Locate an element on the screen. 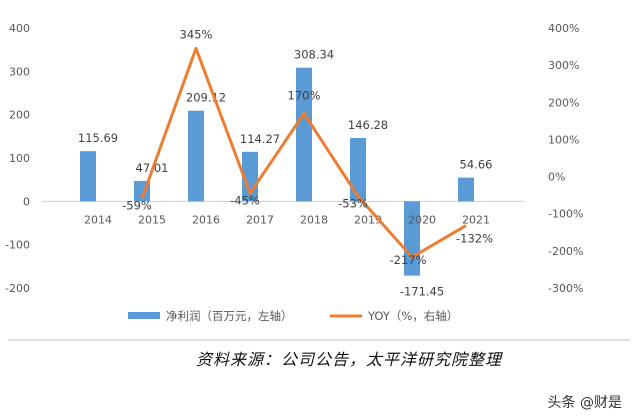  legend-bar-swatch is located at coordinates (144, 315).